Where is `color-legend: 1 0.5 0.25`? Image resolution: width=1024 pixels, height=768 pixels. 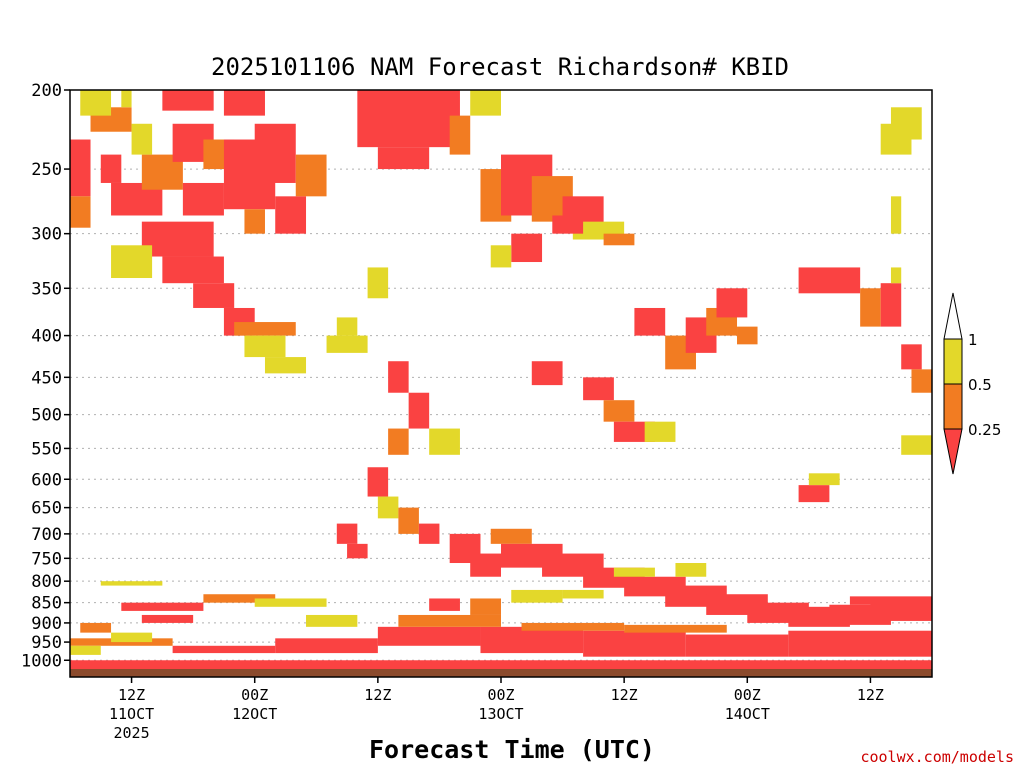 color-legend: 1 0.5 0.25 is located at coordinates (972, 383).